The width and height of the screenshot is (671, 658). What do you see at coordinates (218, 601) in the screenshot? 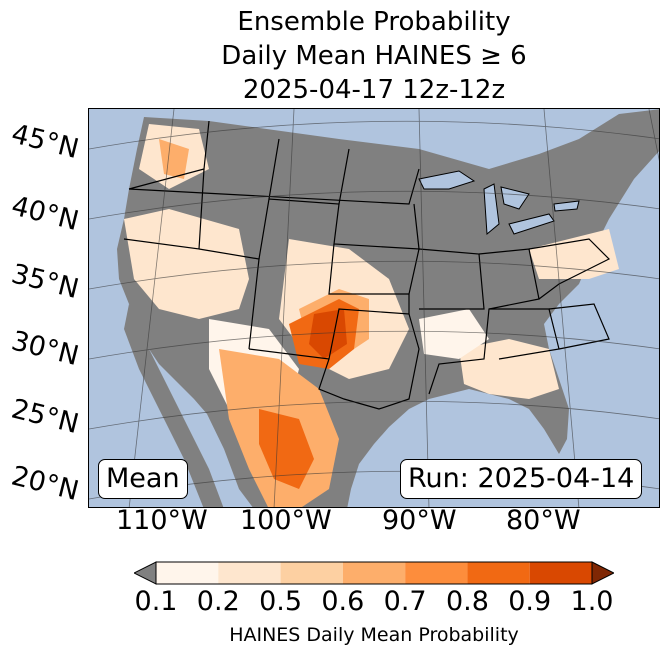
I see `colorbar-tick-label: 0.2` at bounding box center [218, 601].